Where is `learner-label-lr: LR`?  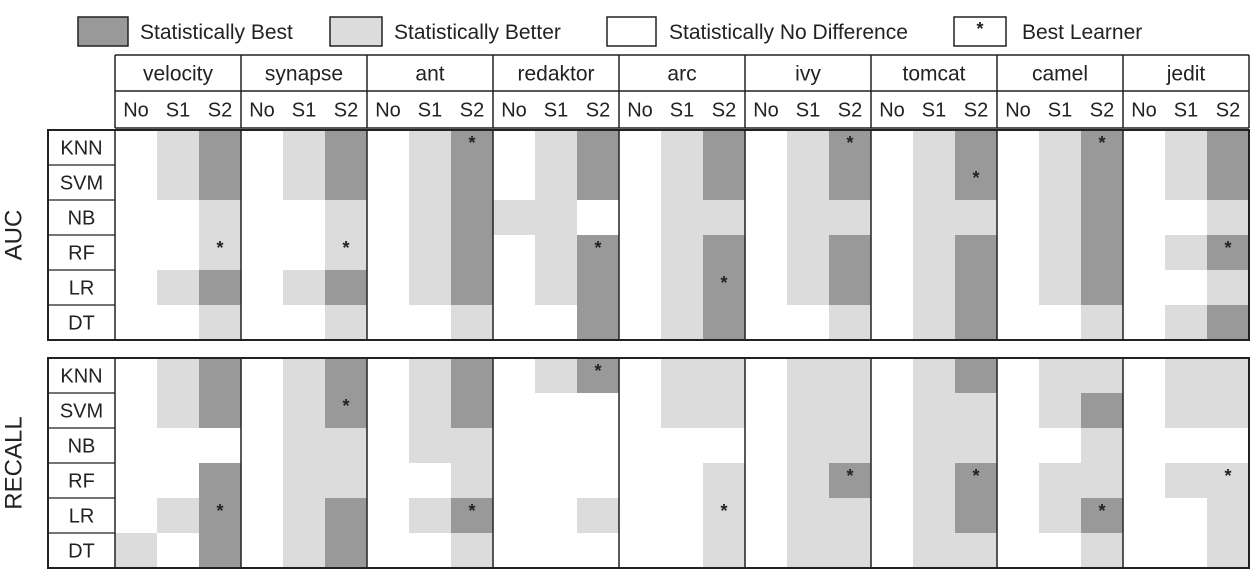 learner-label-lr: LR is located at coordinates (82, 517).